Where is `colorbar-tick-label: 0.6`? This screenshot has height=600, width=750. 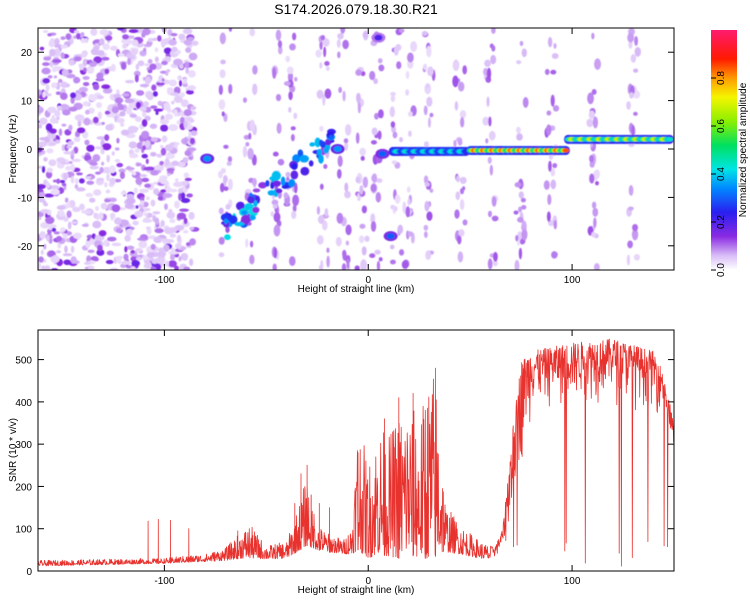 colorbar-tick-label: 0.6 is located at coordinates (721, 126).